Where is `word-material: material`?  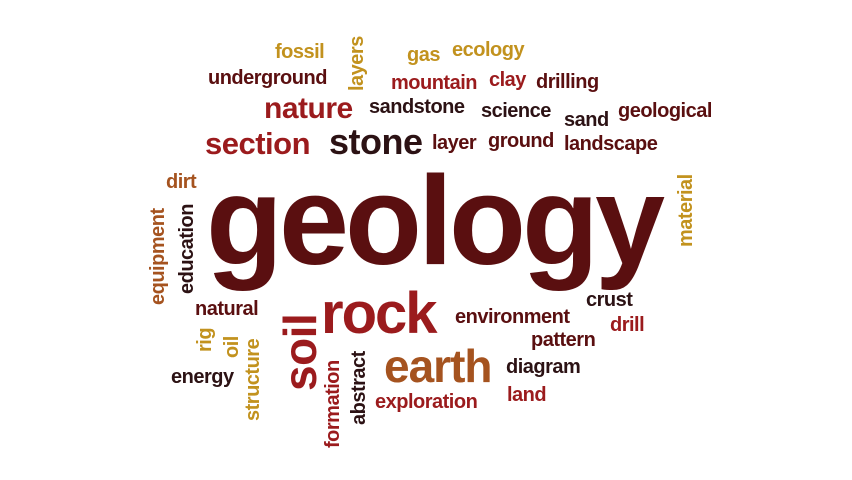 word-material: material is located at coordinates (686, 210).